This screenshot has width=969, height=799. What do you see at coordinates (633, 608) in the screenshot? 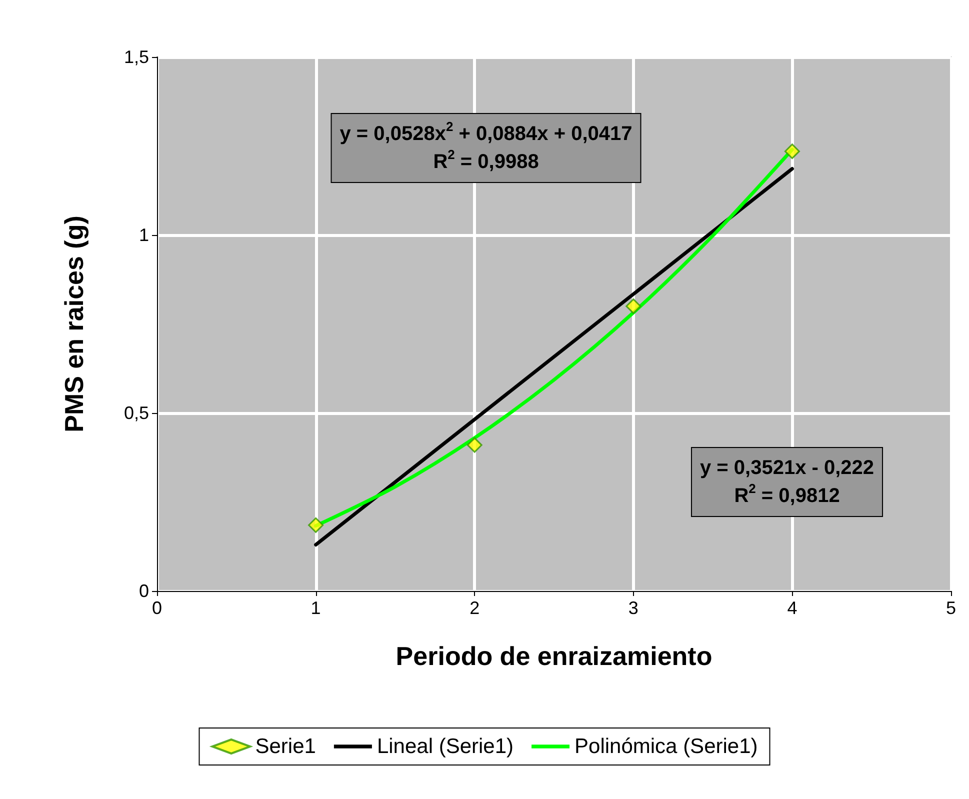
I see `x-tick-label: 3` at bounding box center [633, 608].